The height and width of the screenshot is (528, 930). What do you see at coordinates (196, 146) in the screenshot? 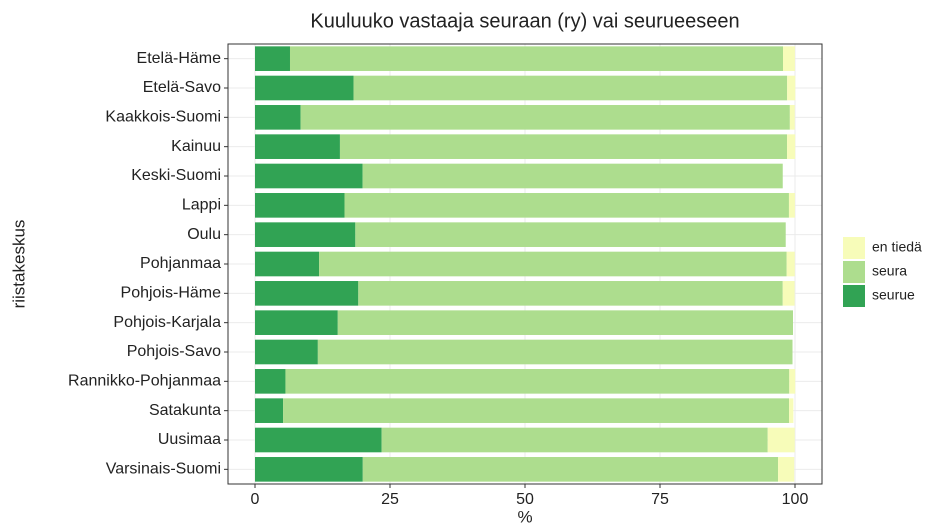
I see `y-tick-label: Kainuu` at bounding box center [196, 146].